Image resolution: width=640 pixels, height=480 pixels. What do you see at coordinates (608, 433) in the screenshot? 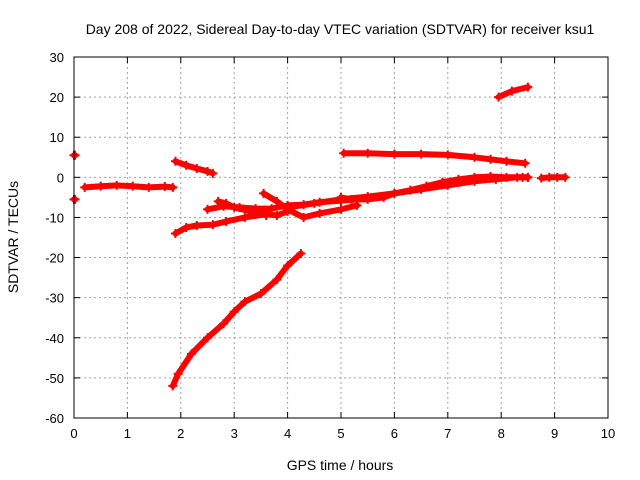
I see `x-tick-label: 10` at bounding box center [608, 433].